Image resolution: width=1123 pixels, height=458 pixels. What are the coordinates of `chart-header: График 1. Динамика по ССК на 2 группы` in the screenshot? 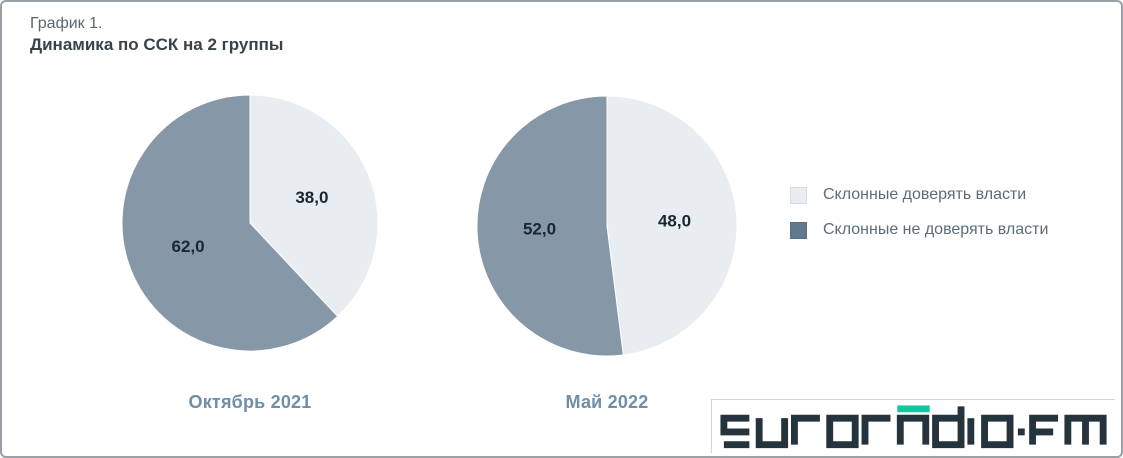 It's located at (156, 35).